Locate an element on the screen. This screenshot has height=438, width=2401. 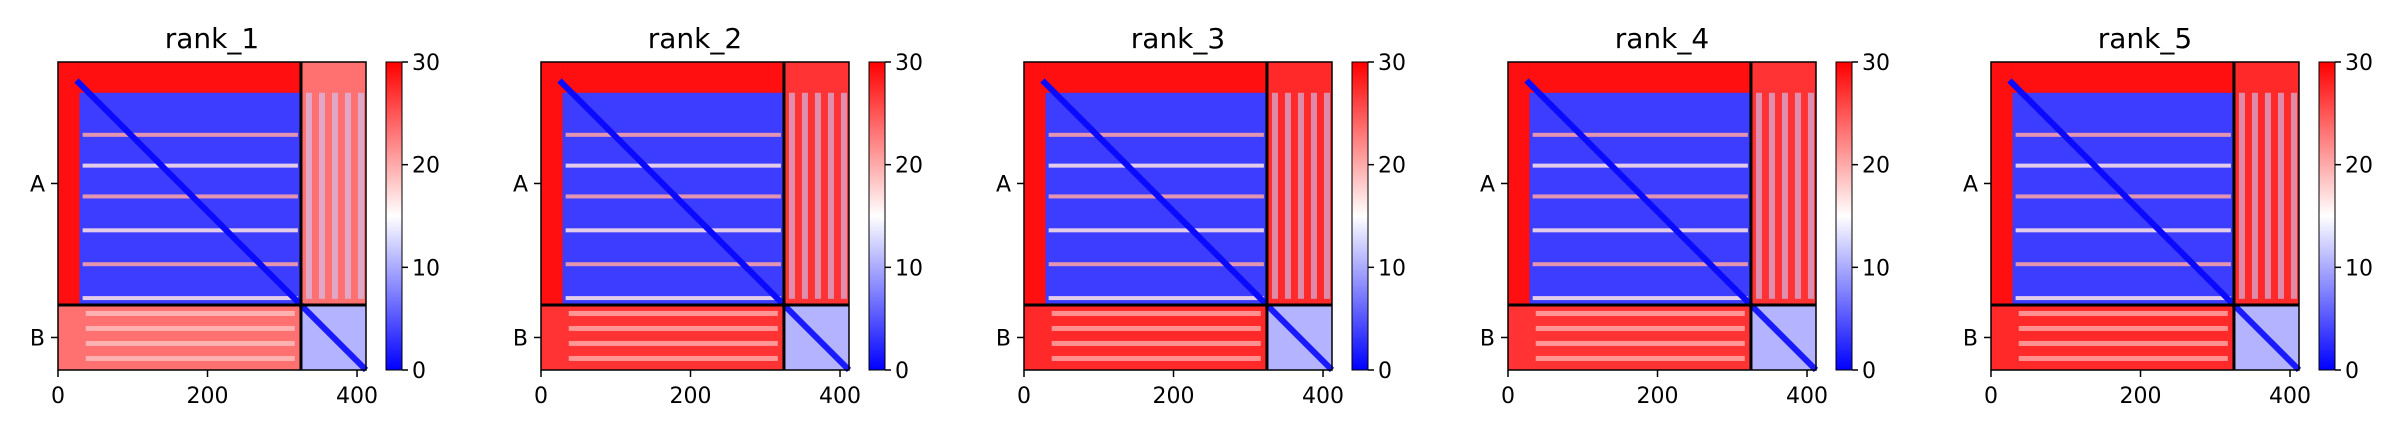
panel-title: rank_3 is located at coordinates (1178, 38).